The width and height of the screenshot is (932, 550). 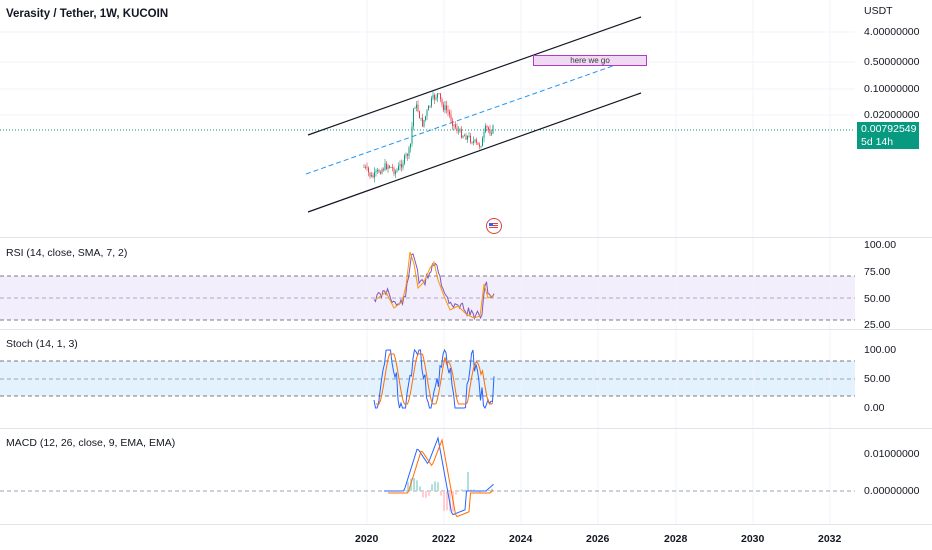 What do you see at coordinates (491, 224) in the screenshot?
I see `flag-canton` at bounding box center [491, 224].